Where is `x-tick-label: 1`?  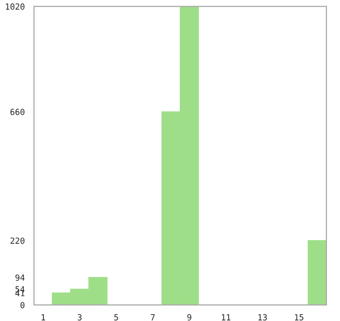
x-tick-label: 1 is located at coordinates (44, 317).